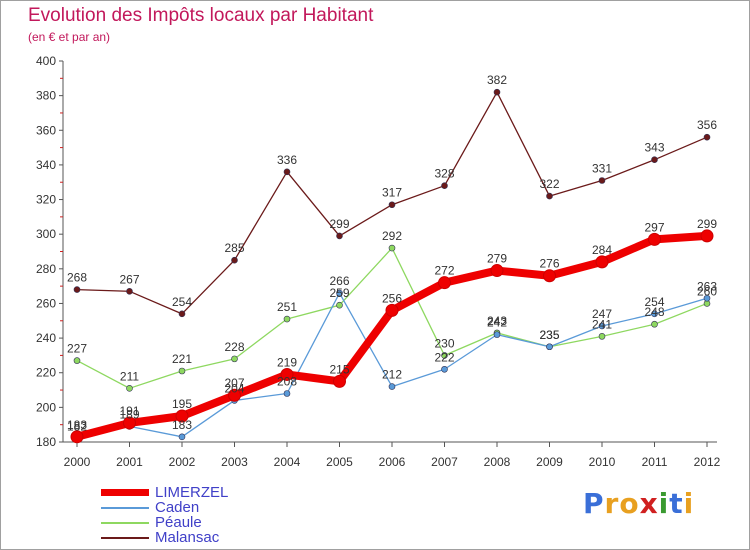  What do you see at coordinates (77, 462) in the screenshot?
I see `x-tick-label: 2000` at bounding box center [77, 462].